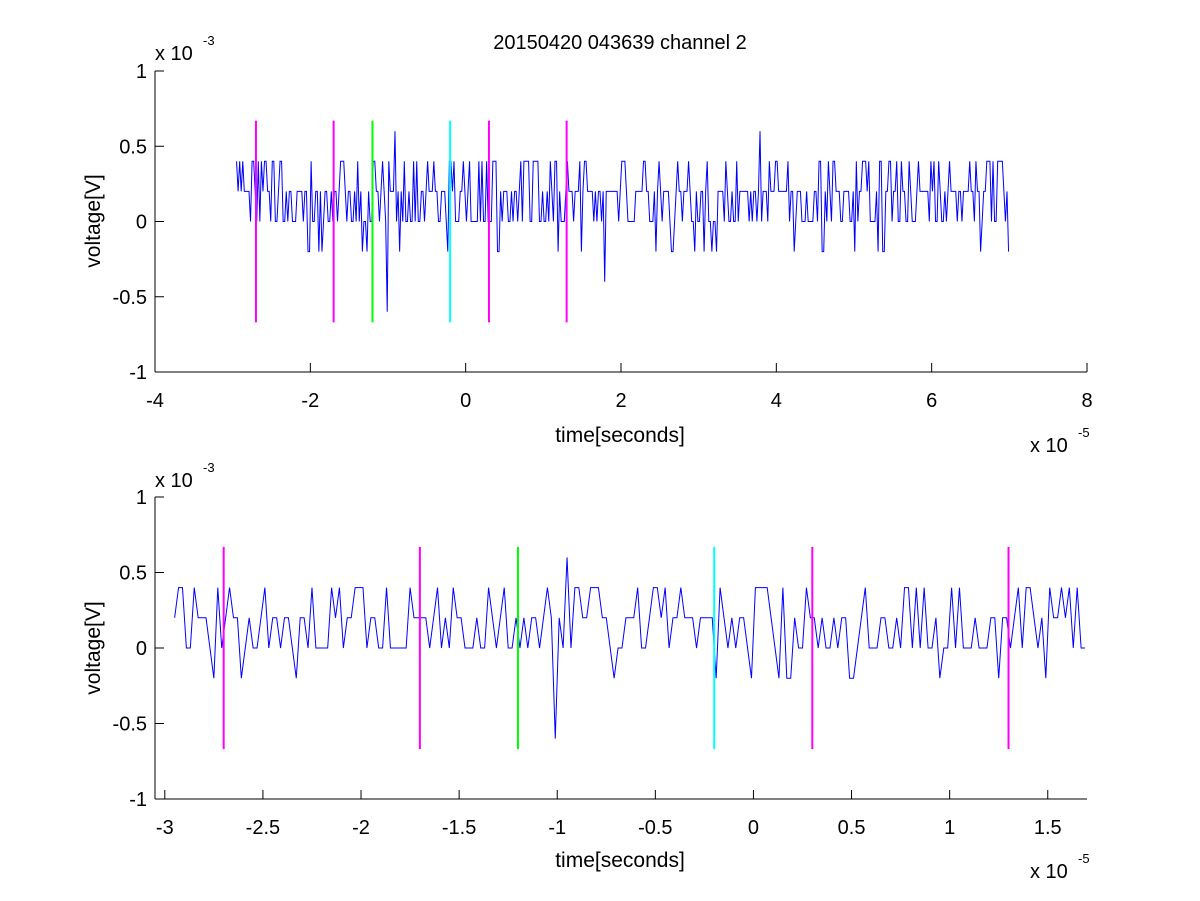  What do you see at coordinates (620, 43) in the screenshot?
I see `chart-title: 20150420 043639 channel 2` at bounding box center [620, 43].